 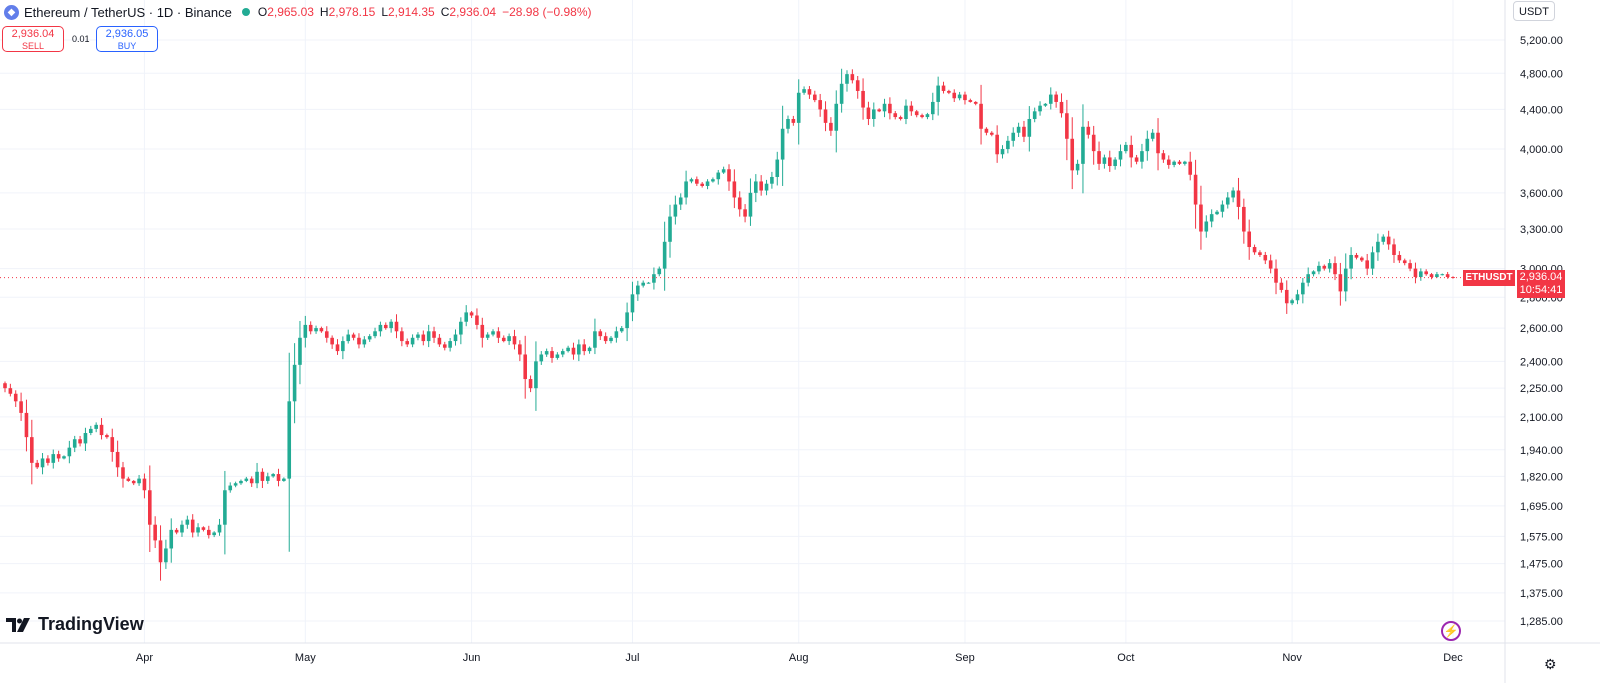 What do you see at coordinates (127, 34) in the screenshot?
I see `buy-price: 2,936.05` at bounding box center [127, 34].